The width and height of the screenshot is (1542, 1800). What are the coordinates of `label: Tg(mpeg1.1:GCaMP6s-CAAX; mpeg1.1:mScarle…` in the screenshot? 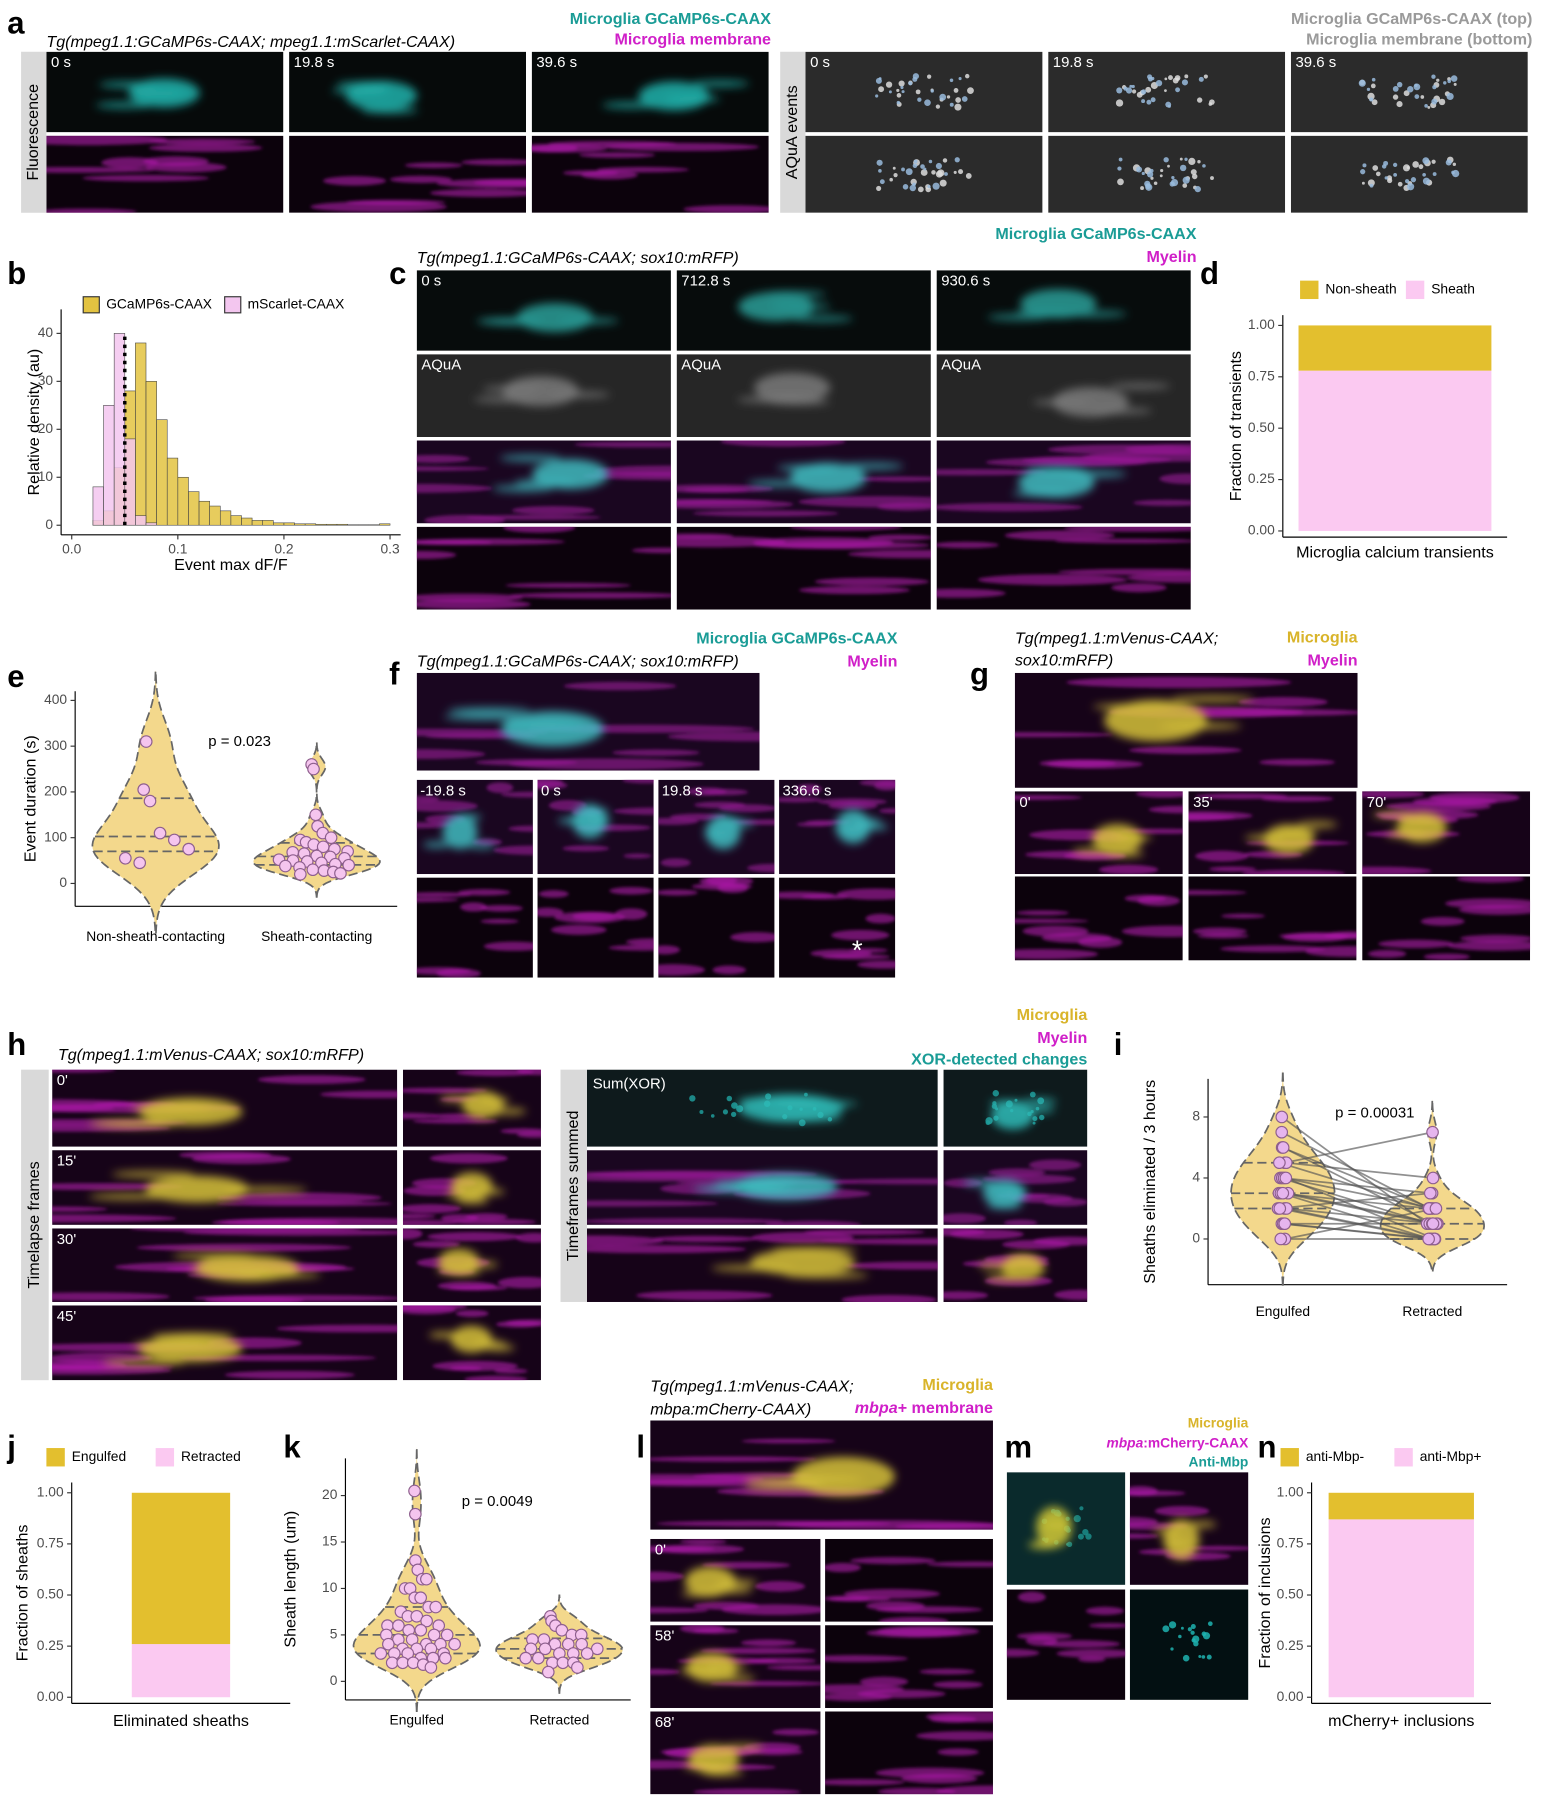 It's located at (250, 42).